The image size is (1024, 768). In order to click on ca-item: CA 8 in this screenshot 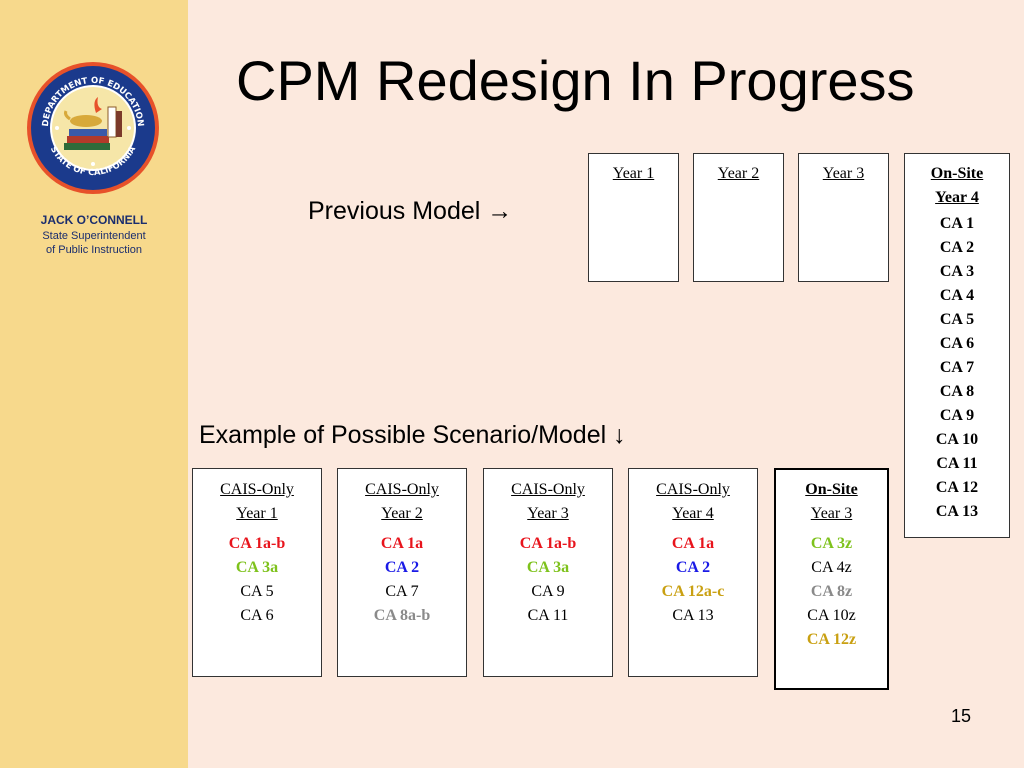, I will do `click(957, 391)`.